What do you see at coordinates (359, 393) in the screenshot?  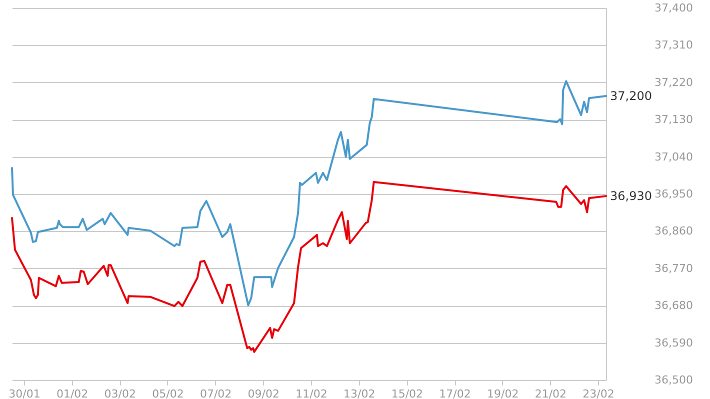 I see `x-tick-label: 13/02` at bounding box center [359, 393].